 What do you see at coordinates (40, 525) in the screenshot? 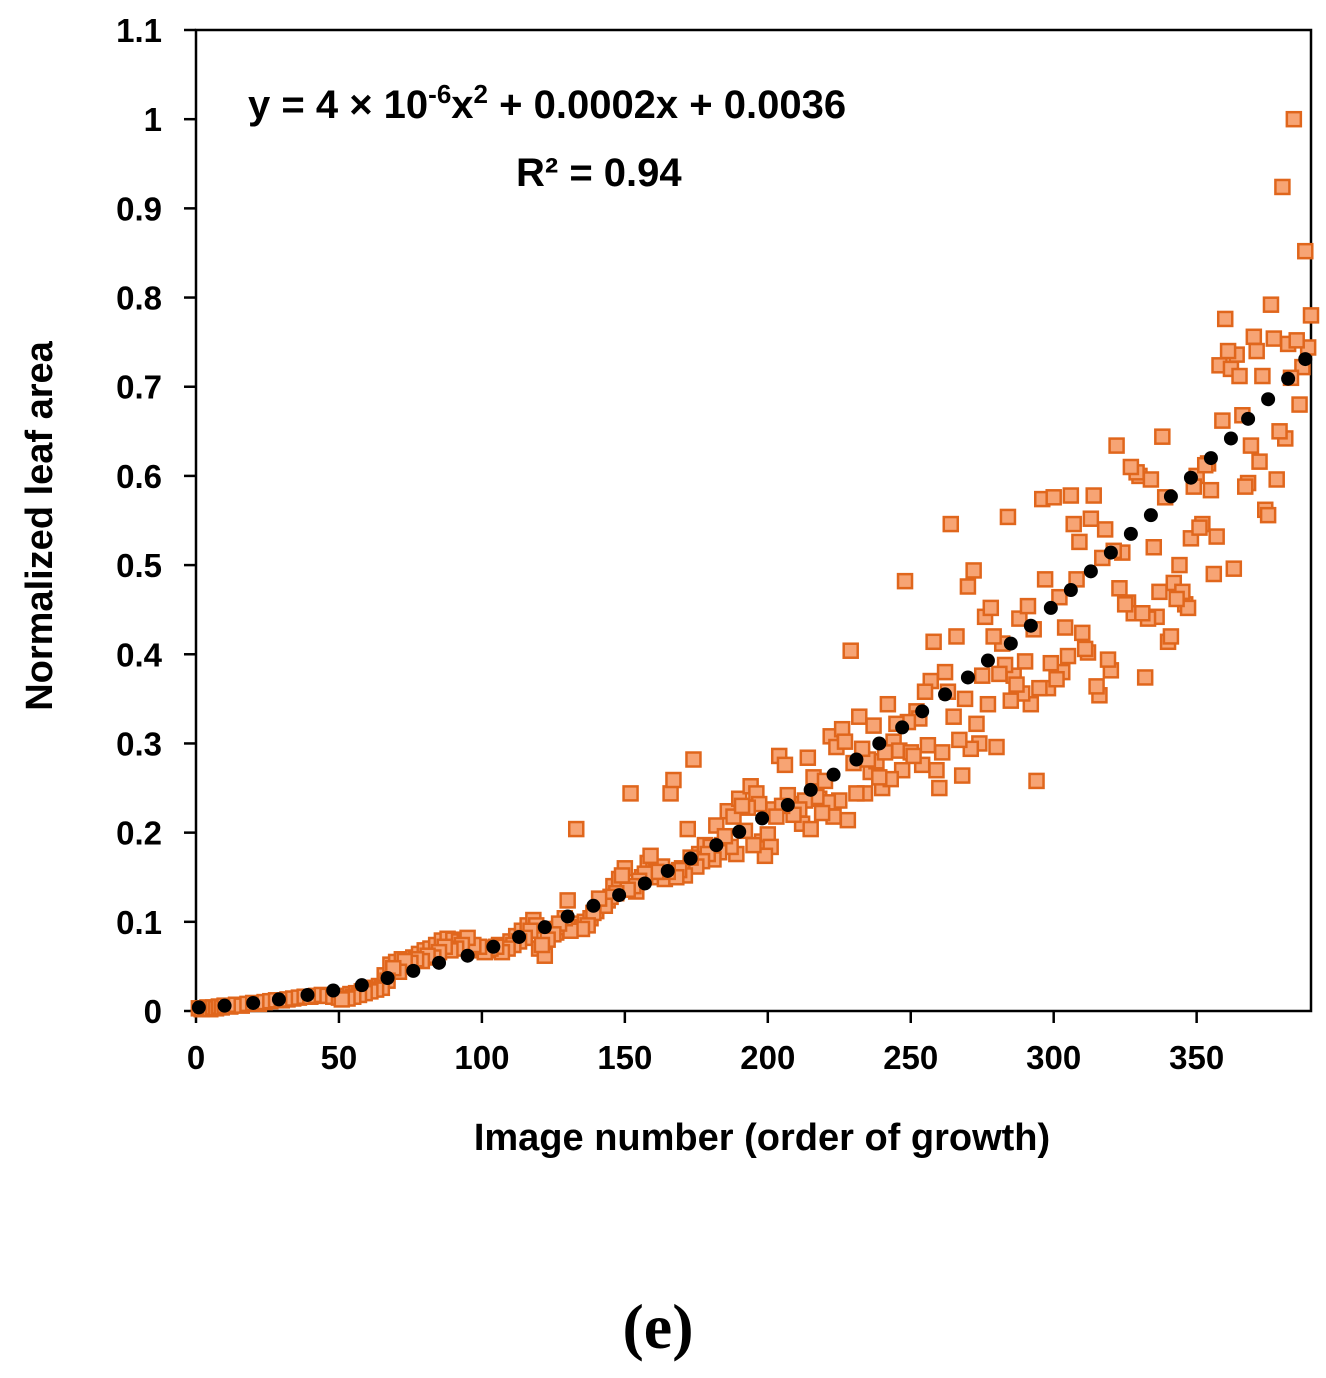
I see `y-axis-title: Normalized leaf area` at bounding box center [40, 525].